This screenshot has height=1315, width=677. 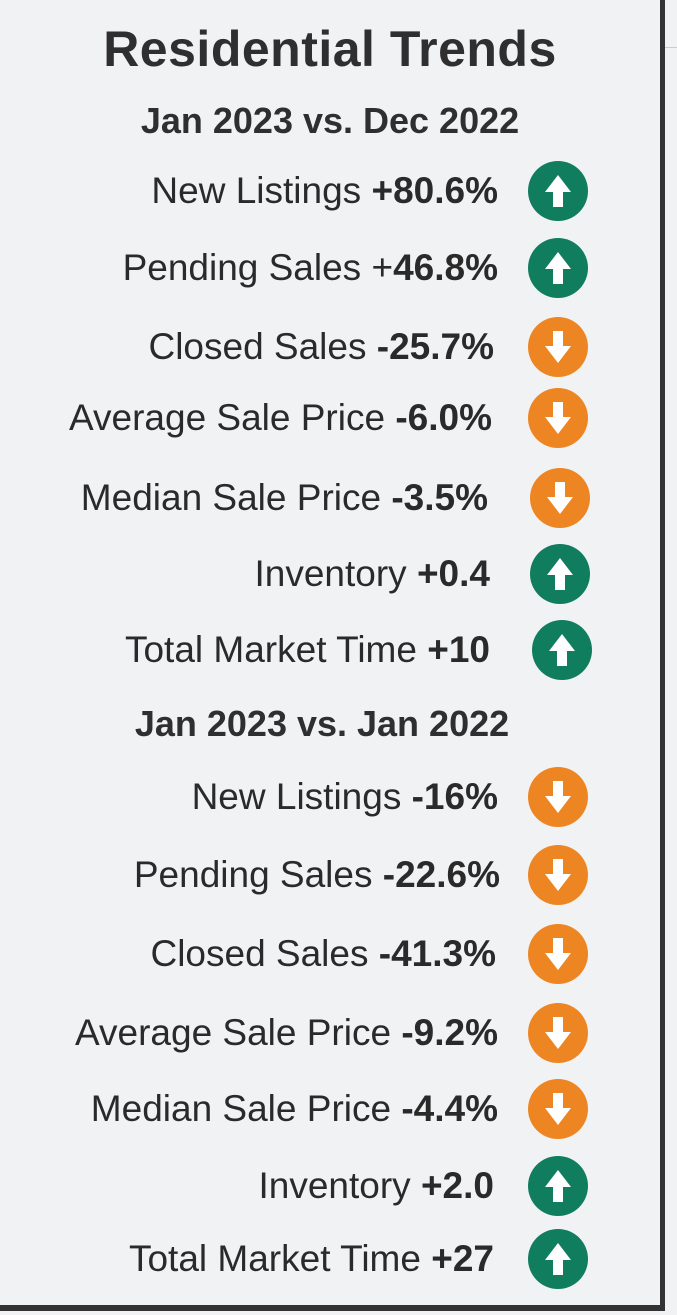 I want to click on trend-text: Pending Sales -22.6%, so click(x=317, y=875).